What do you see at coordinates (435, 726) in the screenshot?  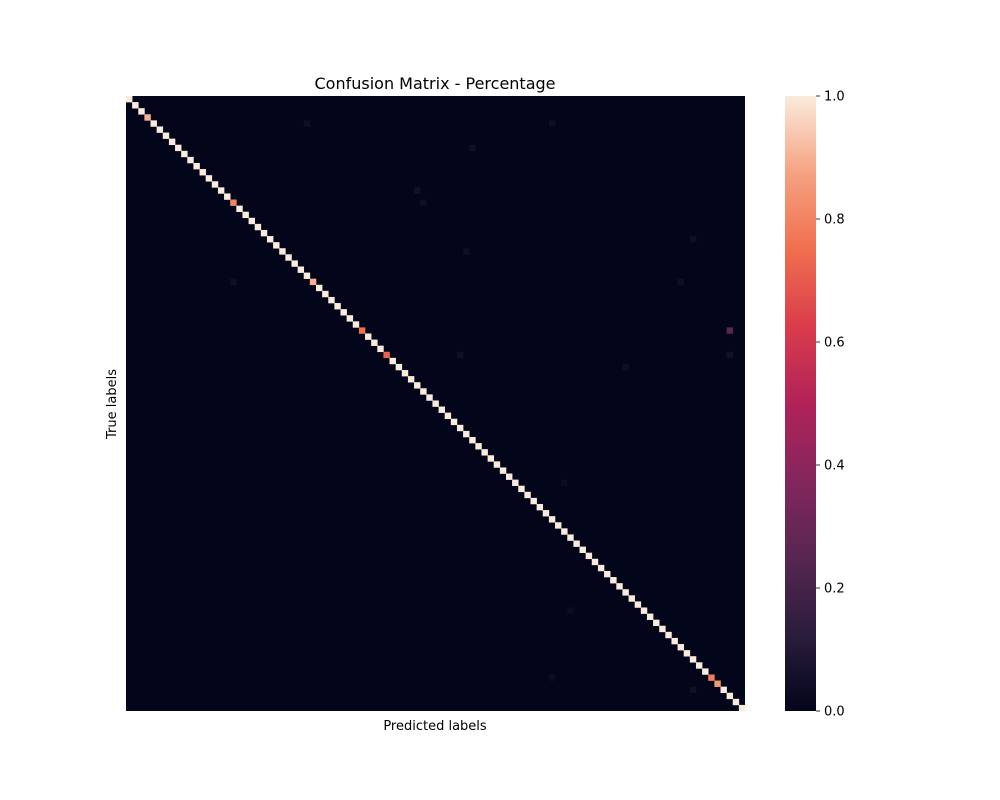 I see `x-axis-label: Predicted labels` at bounding box center [435, 726].